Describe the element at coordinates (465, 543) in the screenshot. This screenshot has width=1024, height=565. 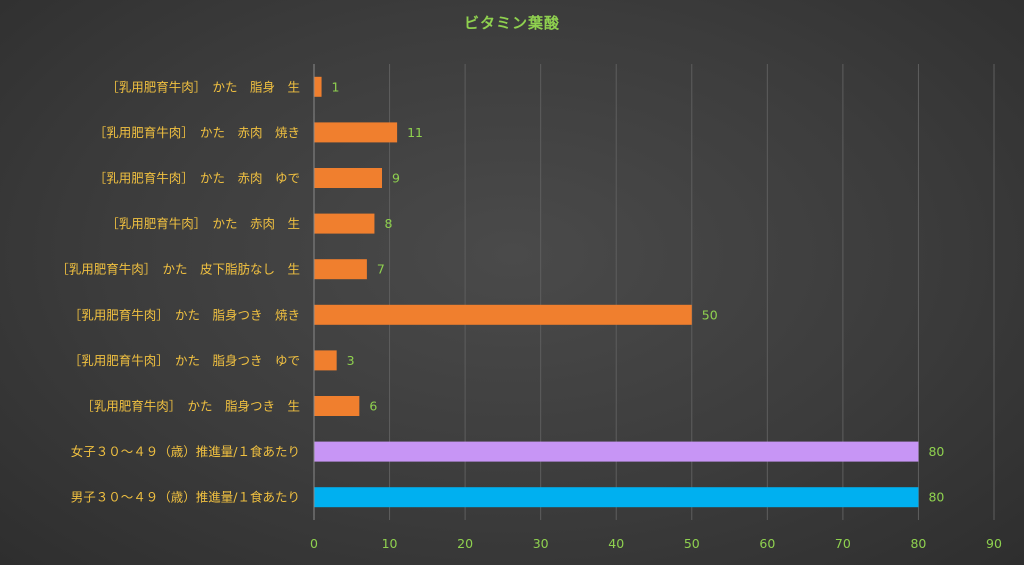
I see `x-tick-label: 20` at that location.